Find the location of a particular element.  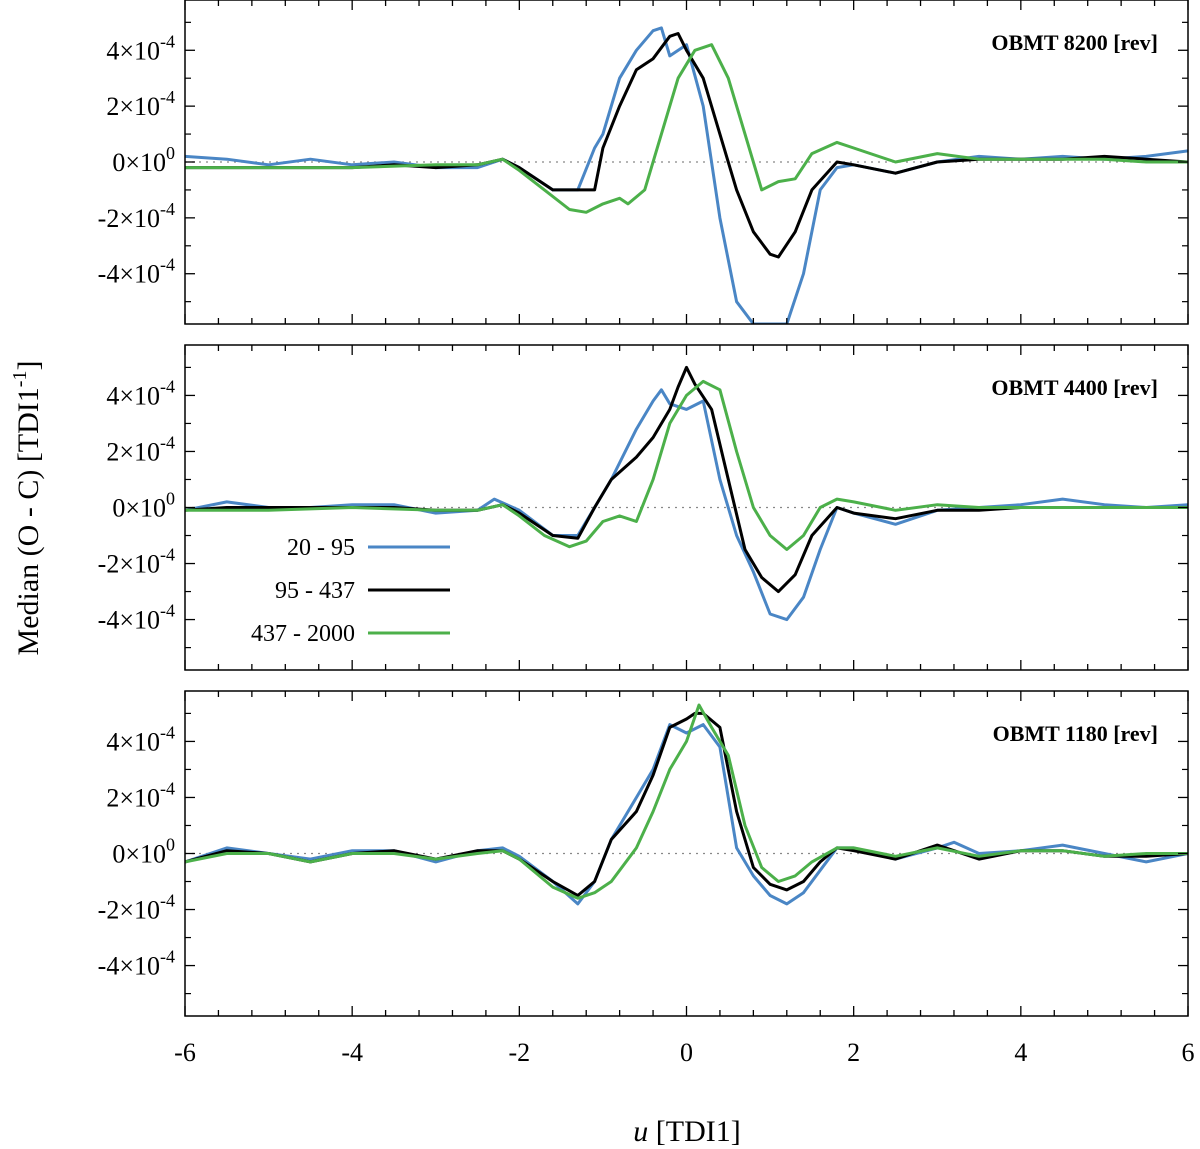

x-tick-label: 4 is located at coordinates (1020, 1052).